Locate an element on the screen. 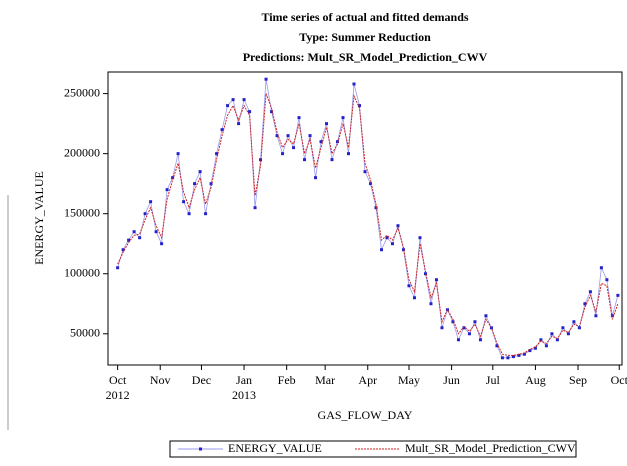  x-tick-label: Jul is located at coordinates (493, 380).